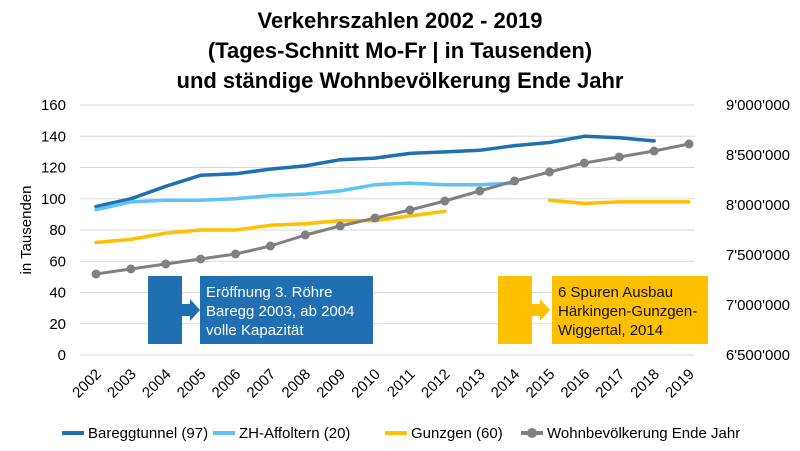  What do you see at coordinates (192, 384) in the screenshot?
I see `x-tick-label: 2005` at bounding box center [192, 384].